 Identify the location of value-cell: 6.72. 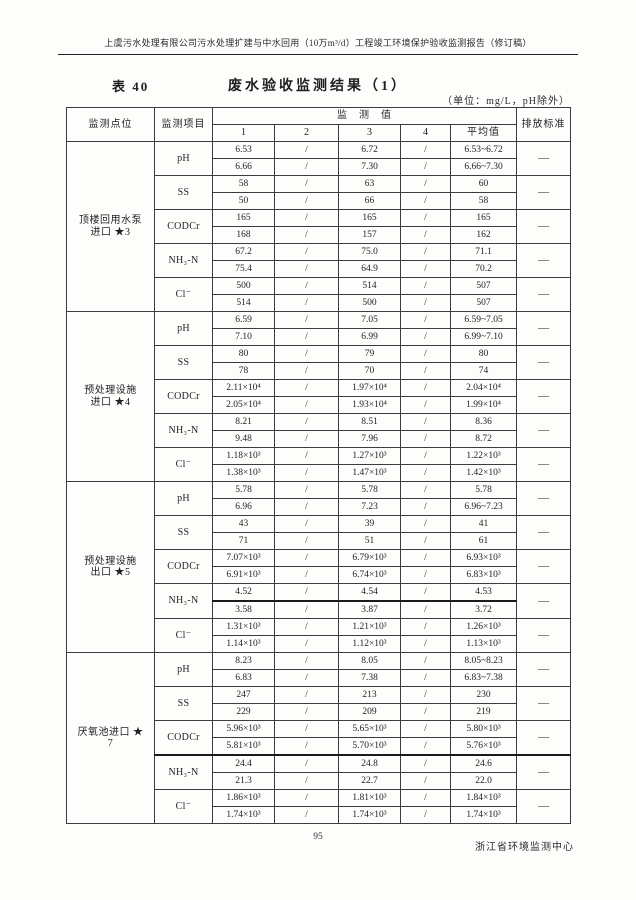
(369, 150).